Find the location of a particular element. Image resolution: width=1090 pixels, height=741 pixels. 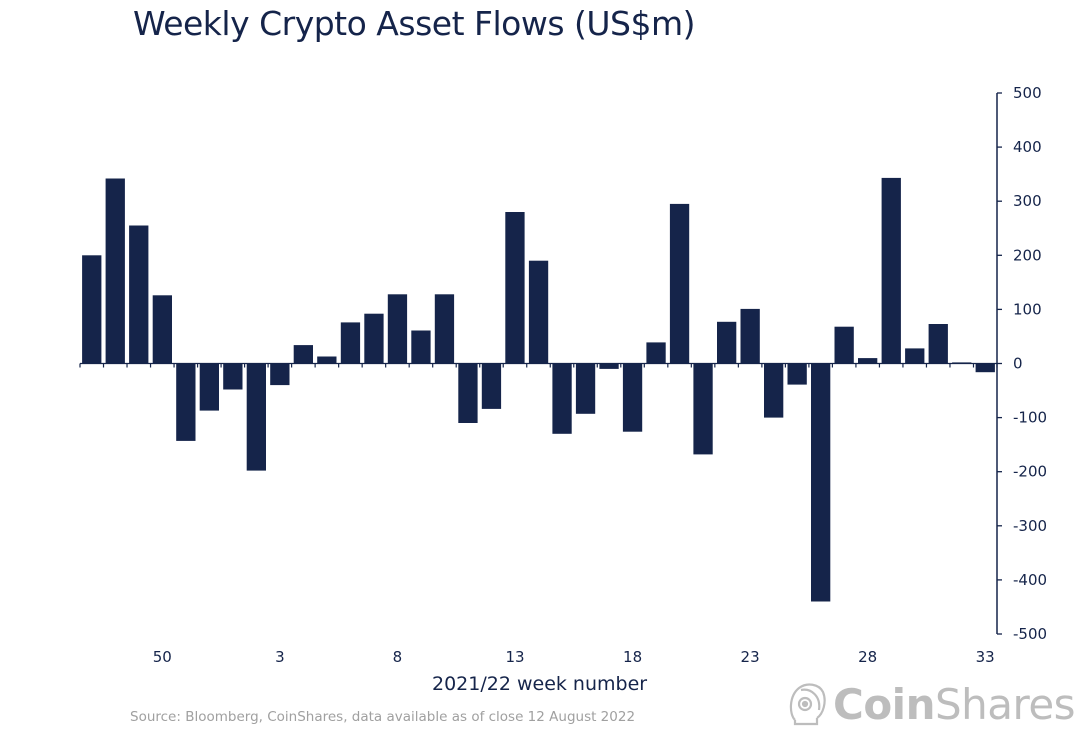

y-axis: 500 400 300 200 100 0 -100 -200 -300 -400 -500 is located at coordinates (1021, 363).